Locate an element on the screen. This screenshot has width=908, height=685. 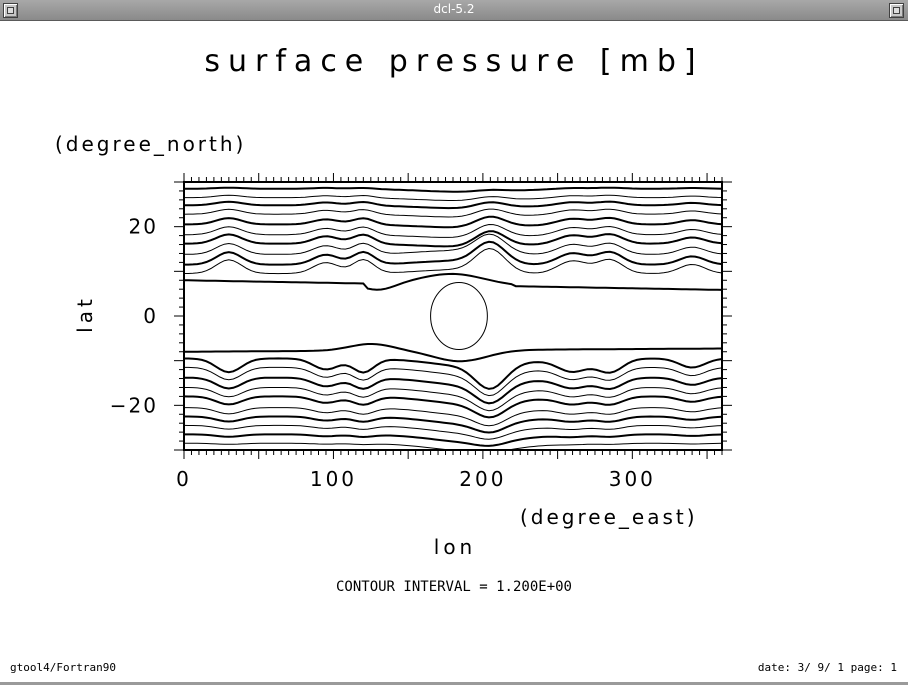
x-axis-unit: (degree_east) is located at coordinates (609, 517).